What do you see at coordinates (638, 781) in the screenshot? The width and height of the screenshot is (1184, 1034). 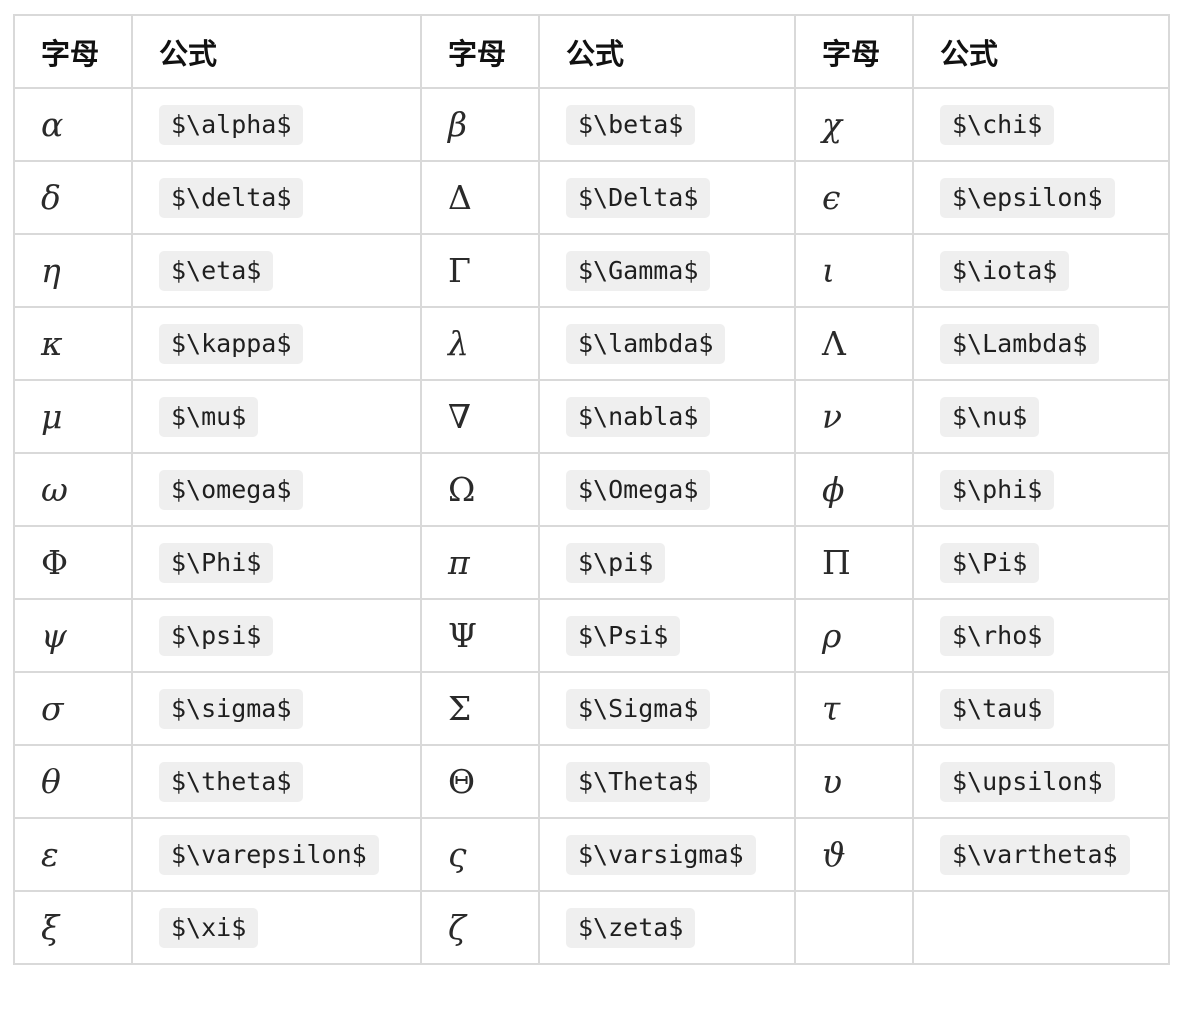 I see `latex-code-chip: $\Theta$` at bounding box center [638, 781].